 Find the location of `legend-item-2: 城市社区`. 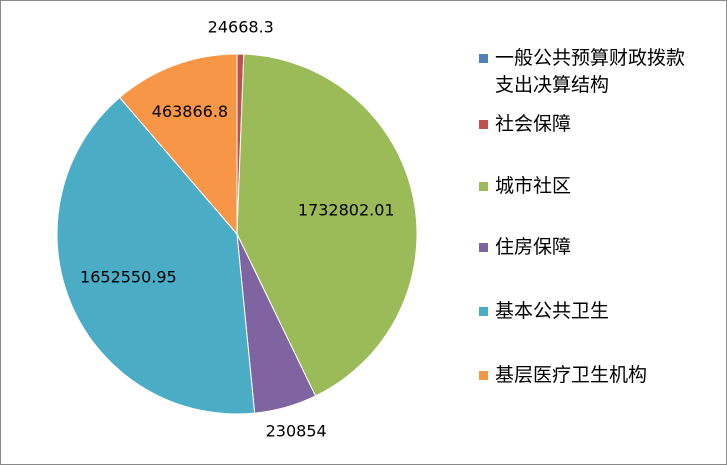

legend-item-2: 城市社区 is located at coordinates (594, 186).